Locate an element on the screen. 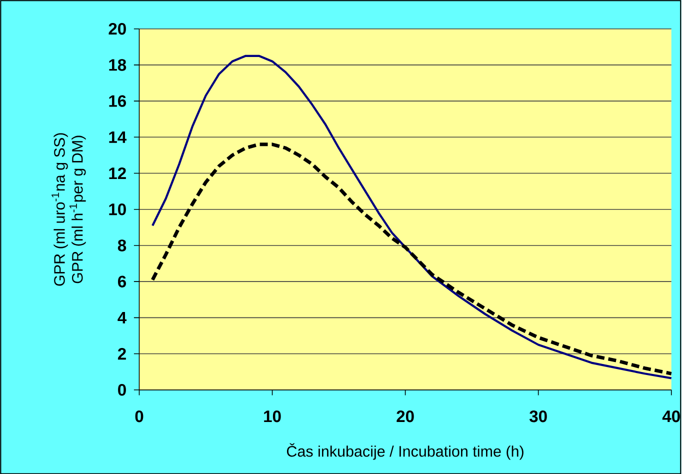  y-tick-label: 2 is located at coordinates (122, 354).